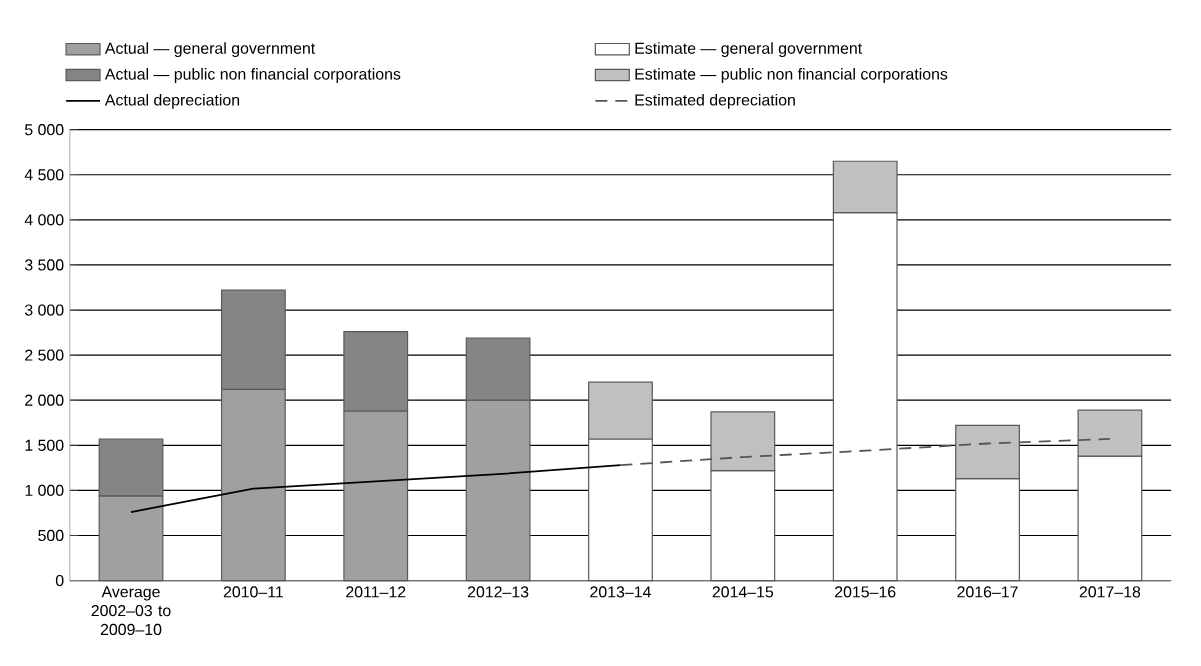 The width and height of the screenshot is (1201, 666). Describe the element at coordinates (44, 174) in the screenshot. I see `y-tick-label: 4 500` at that location.